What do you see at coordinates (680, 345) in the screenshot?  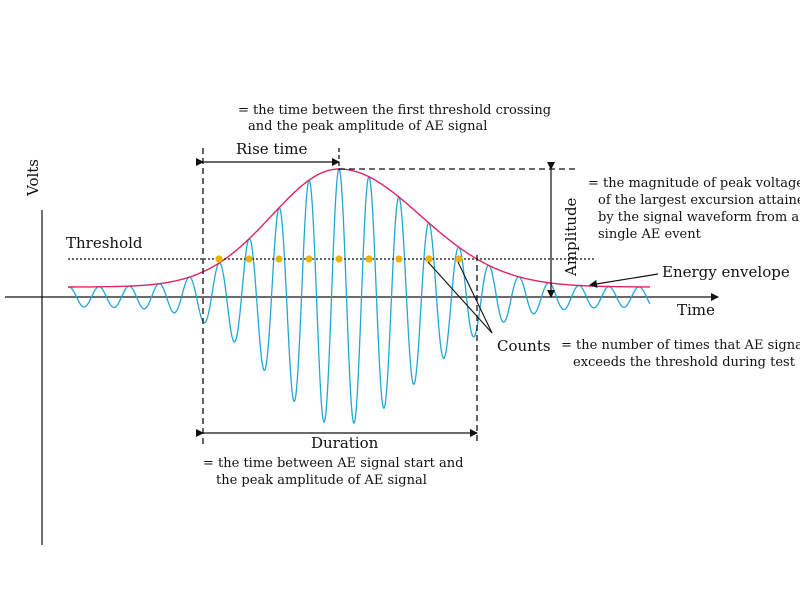 I see `counts-definition-1: = the number of times that AE signal` at bounding box center [680, 345].